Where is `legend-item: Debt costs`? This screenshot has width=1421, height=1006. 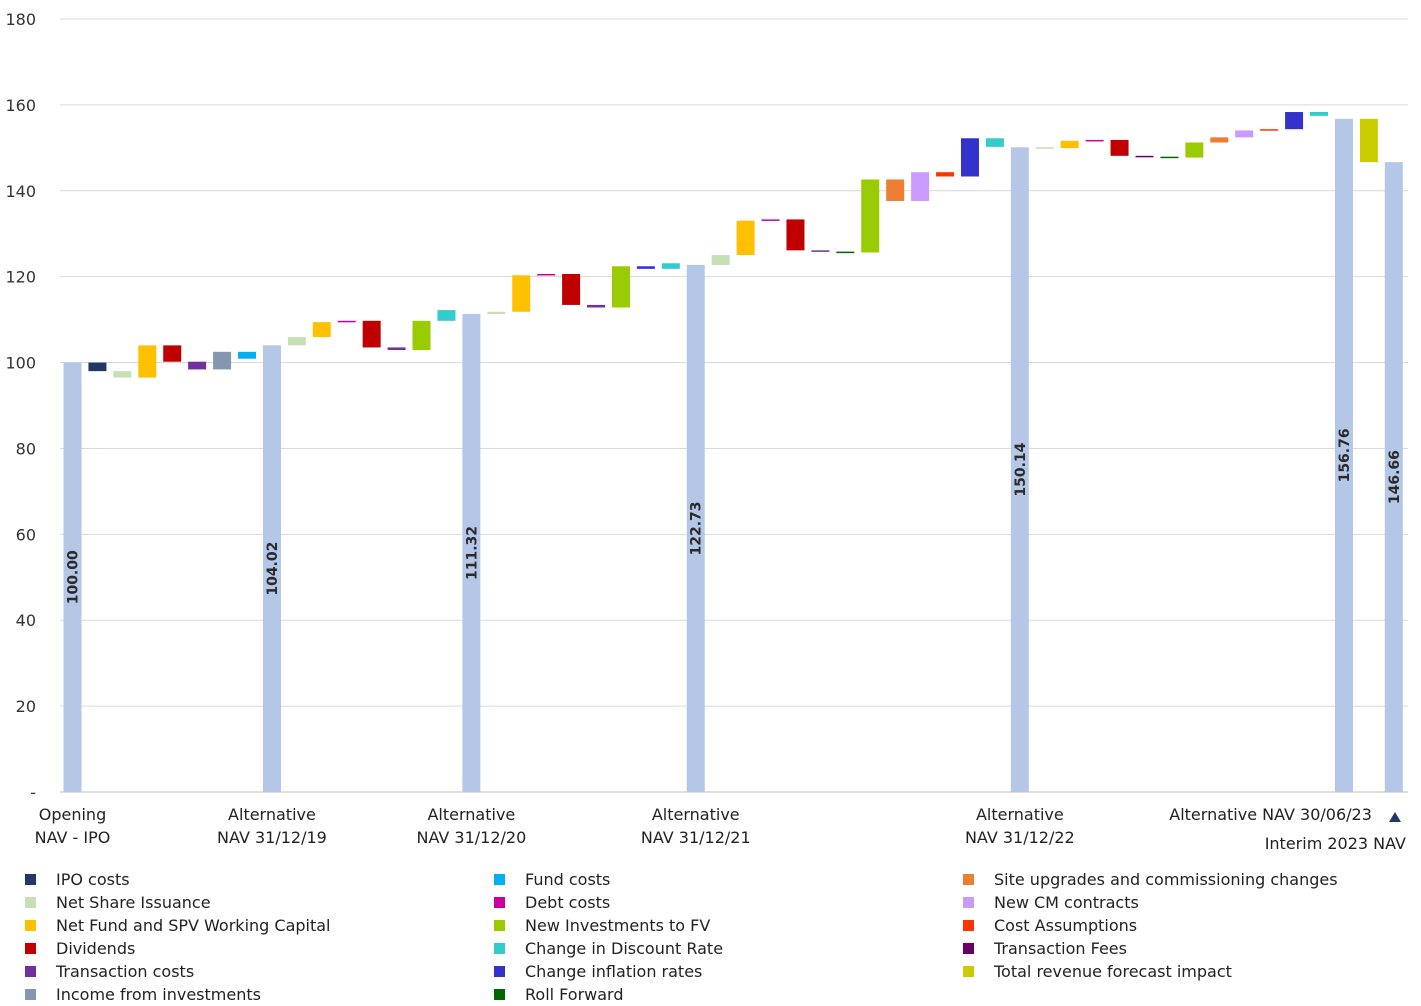 legend-item: Debt costs is located at coordinates (552, 902).